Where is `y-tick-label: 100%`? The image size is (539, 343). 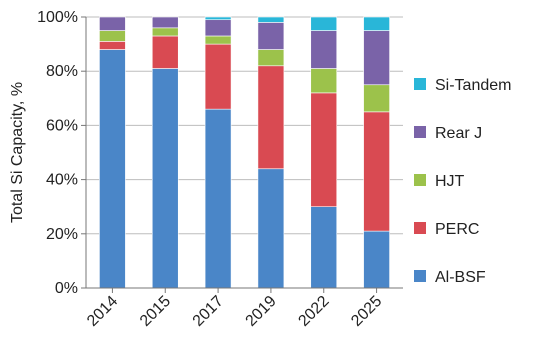
y-tick-label: 100% is located at coordinates (57, 17).